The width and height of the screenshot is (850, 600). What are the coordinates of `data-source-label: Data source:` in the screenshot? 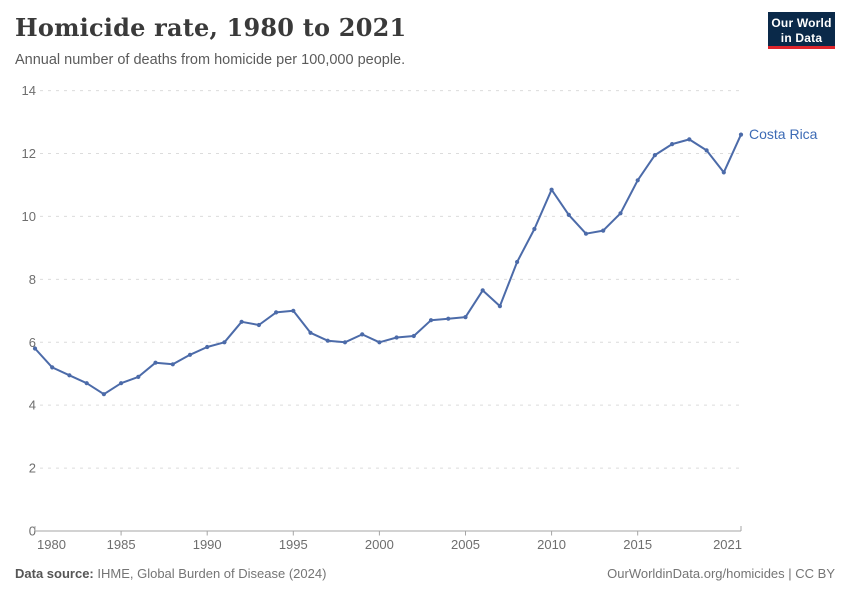 It's located at (54, 573).